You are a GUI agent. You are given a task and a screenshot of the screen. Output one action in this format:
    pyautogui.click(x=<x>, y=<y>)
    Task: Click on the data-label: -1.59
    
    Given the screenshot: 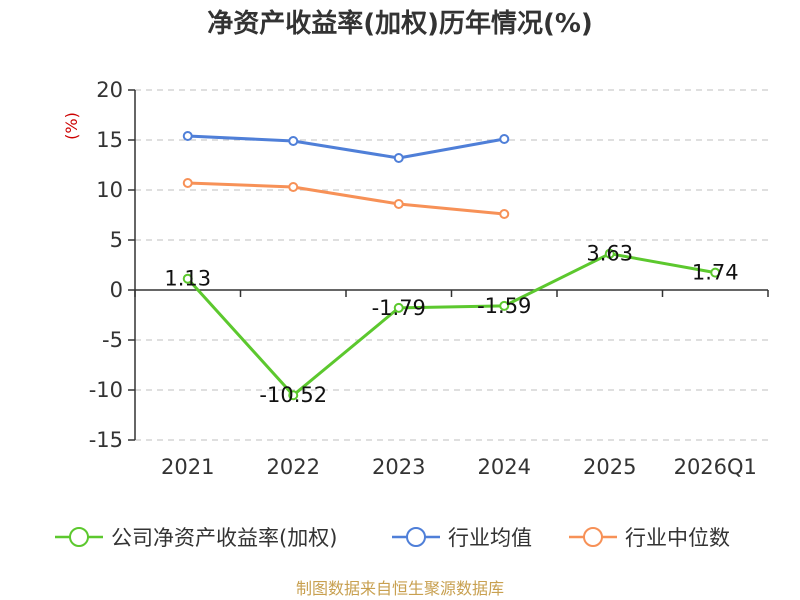 What is the action you would take?
    pyautogui.click(x=504, y=306)
    